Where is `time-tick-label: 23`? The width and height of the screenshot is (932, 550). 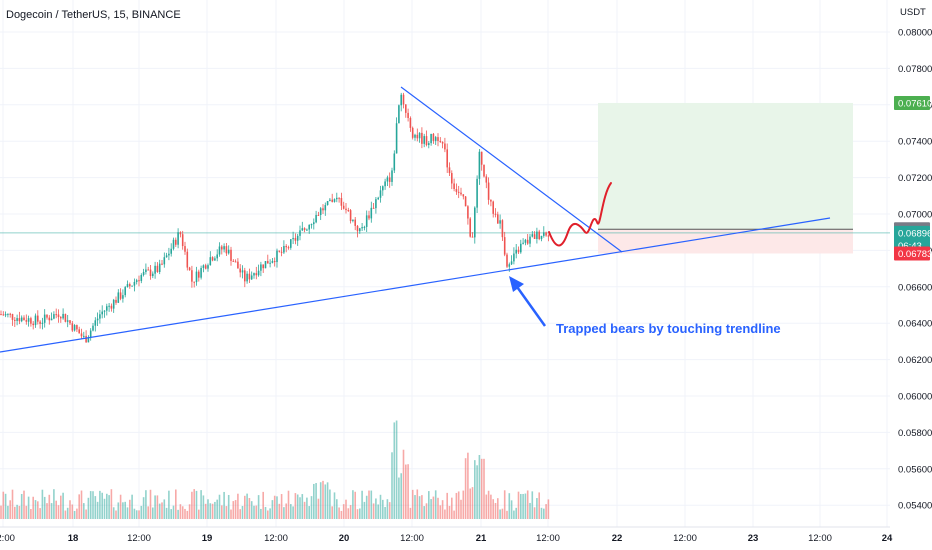 time-tick-label: 23 is located at coordinates (753, 538).